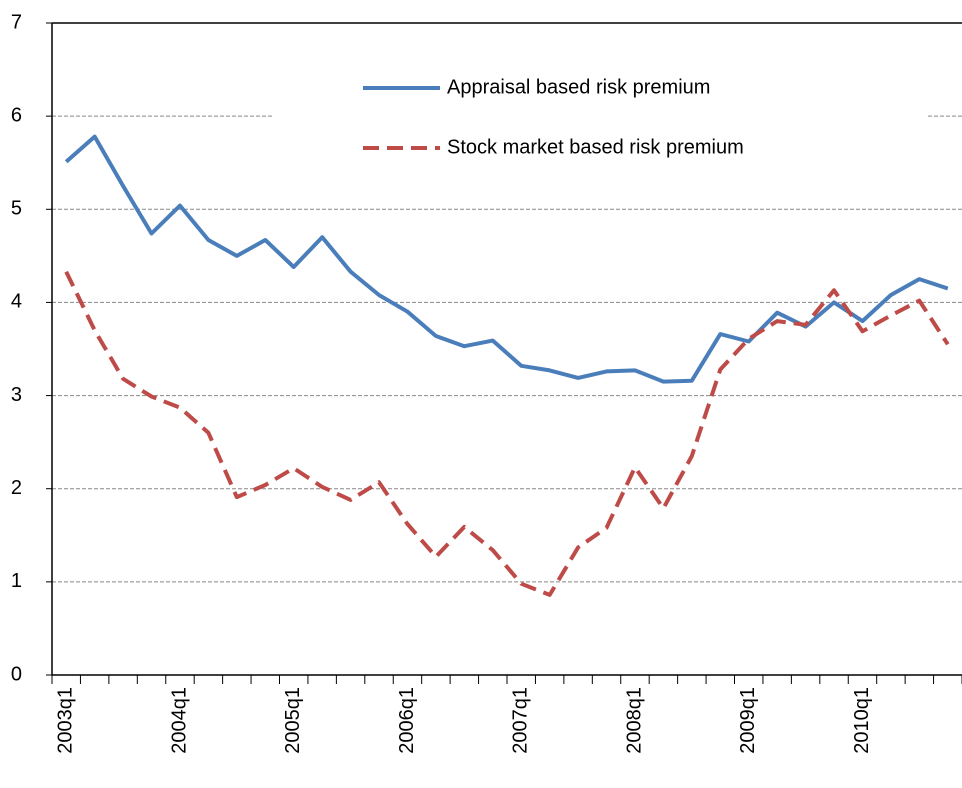 The image size is (962, 788). What do you see at coordinates (16, 115) in the screenshot?
I see `y-tick-label: 6` at bounding box center [16, 115].